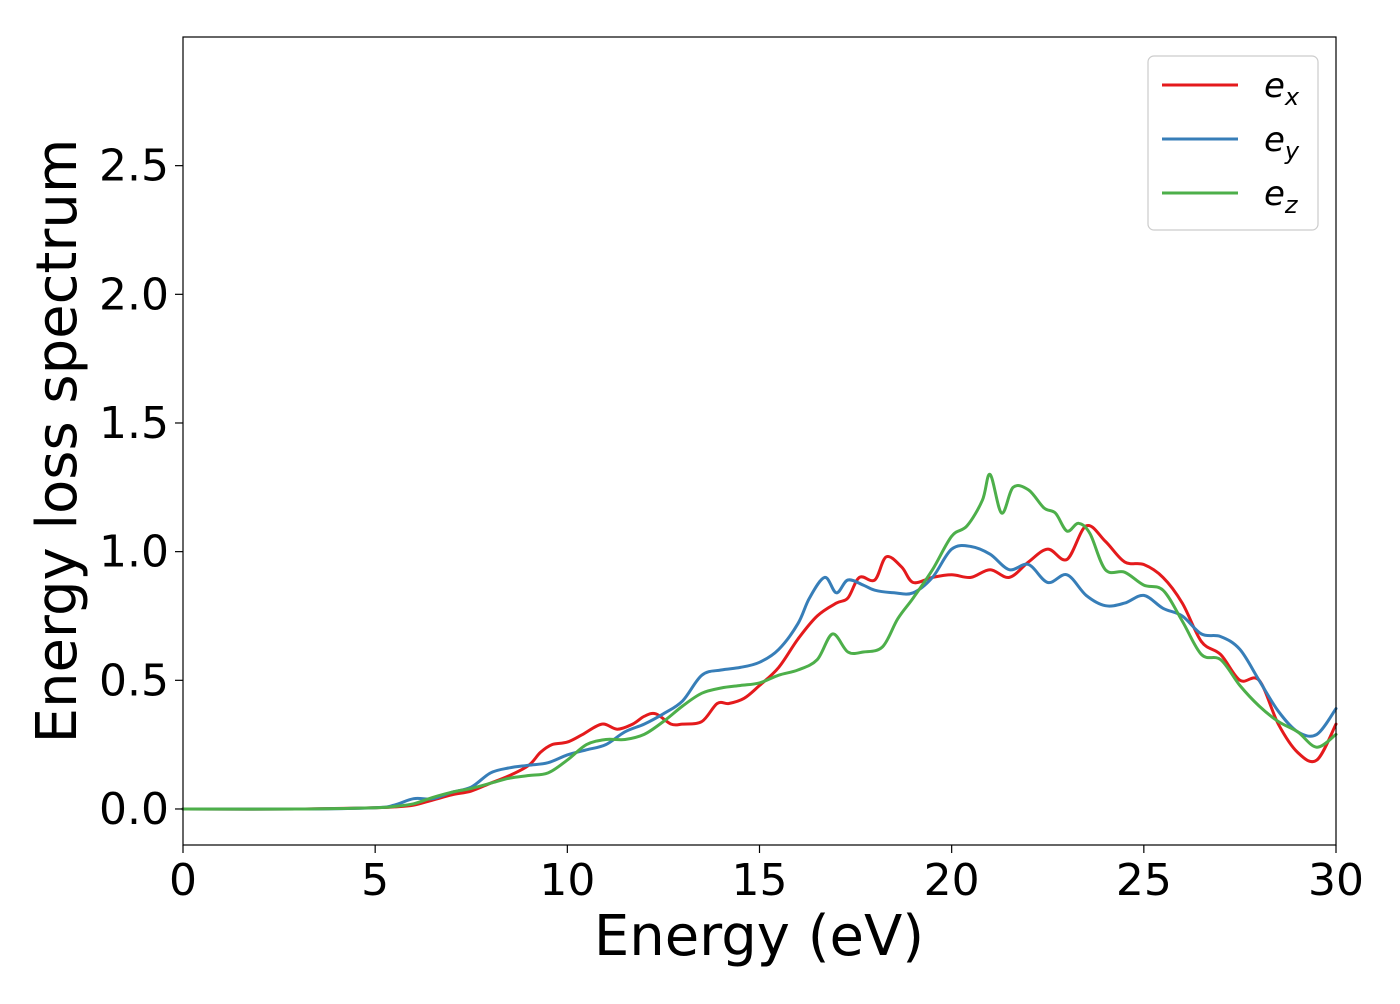 This screenshot has width=1400, height=1004. What do you see at coordinates (1233, 143) in the screenshot?
I see `legend-box` at bounding box center [1233, 143].